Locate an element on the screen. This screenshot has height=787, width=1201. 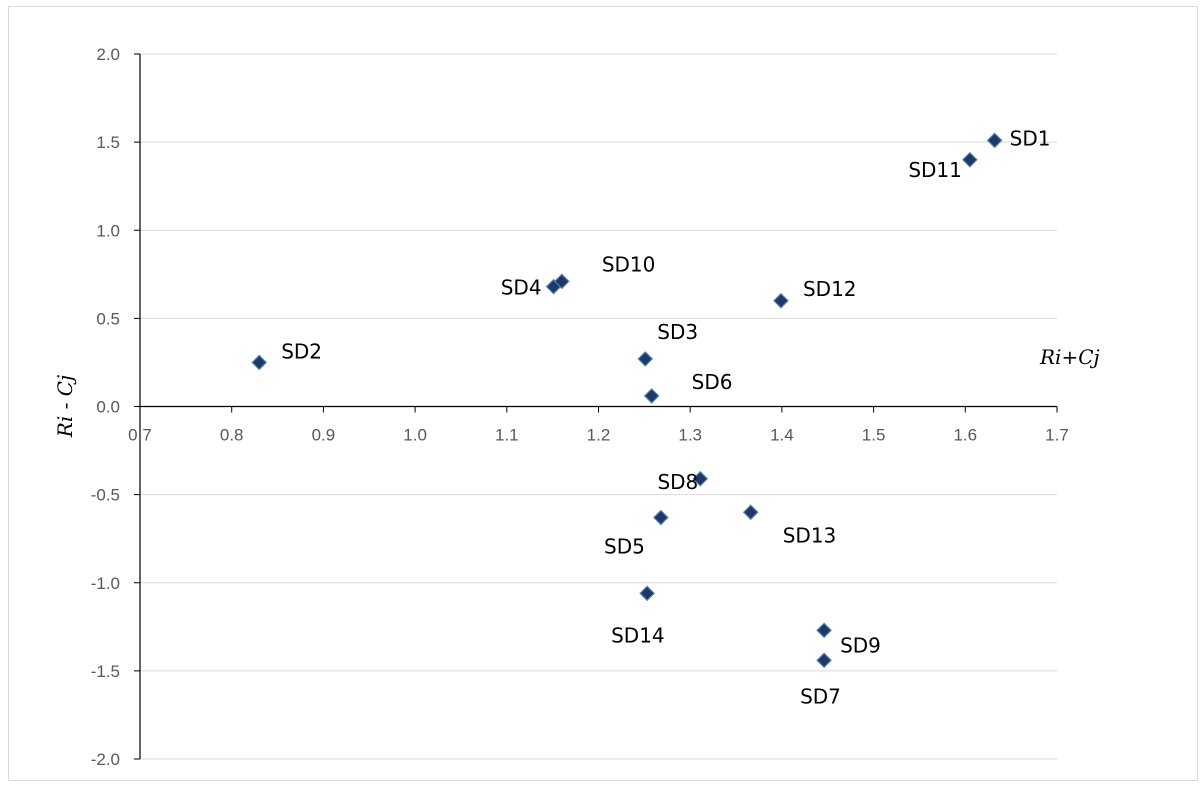
point-label-sd14: SD14 is located at coordinates (638, 635).